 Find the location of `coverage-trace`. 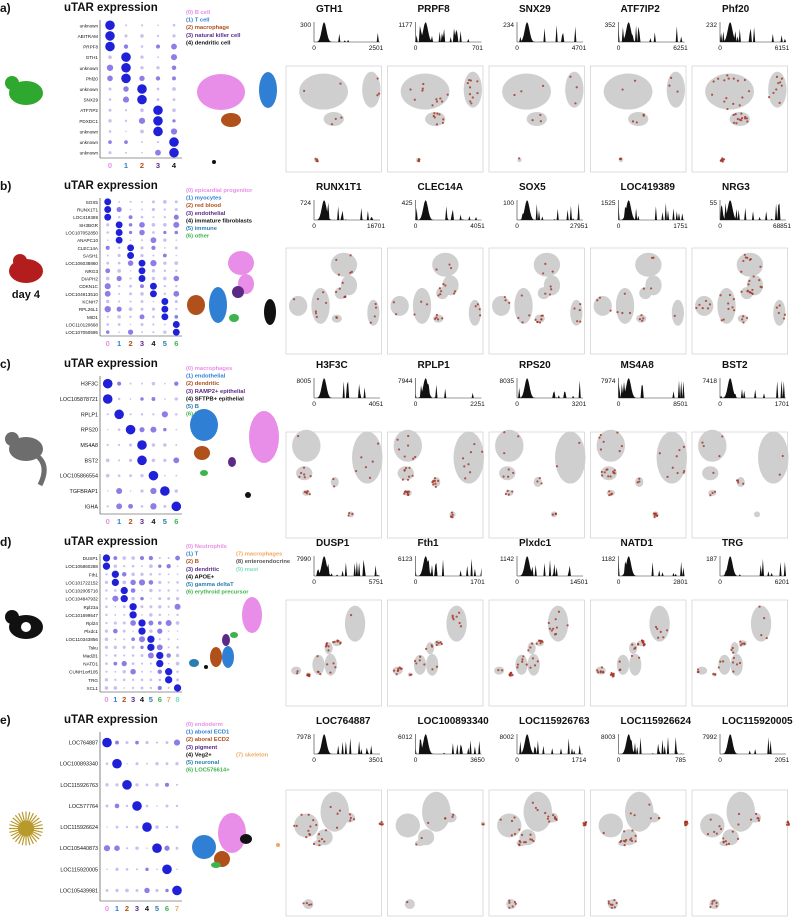

coverage-trace is located at coordinates (448, 566).